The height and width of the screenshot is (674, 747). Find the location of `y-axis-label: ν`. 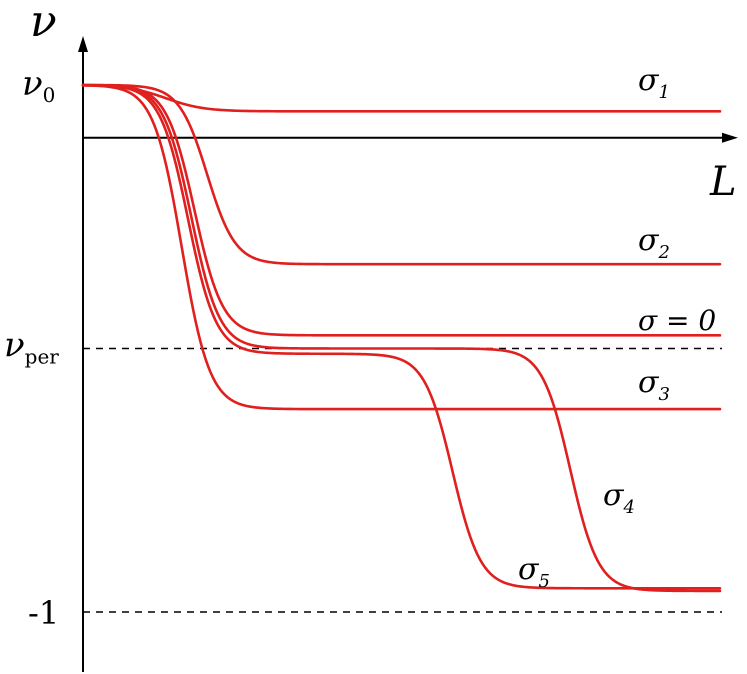

y-axis-label: ν is located at coordinates (43, 23).